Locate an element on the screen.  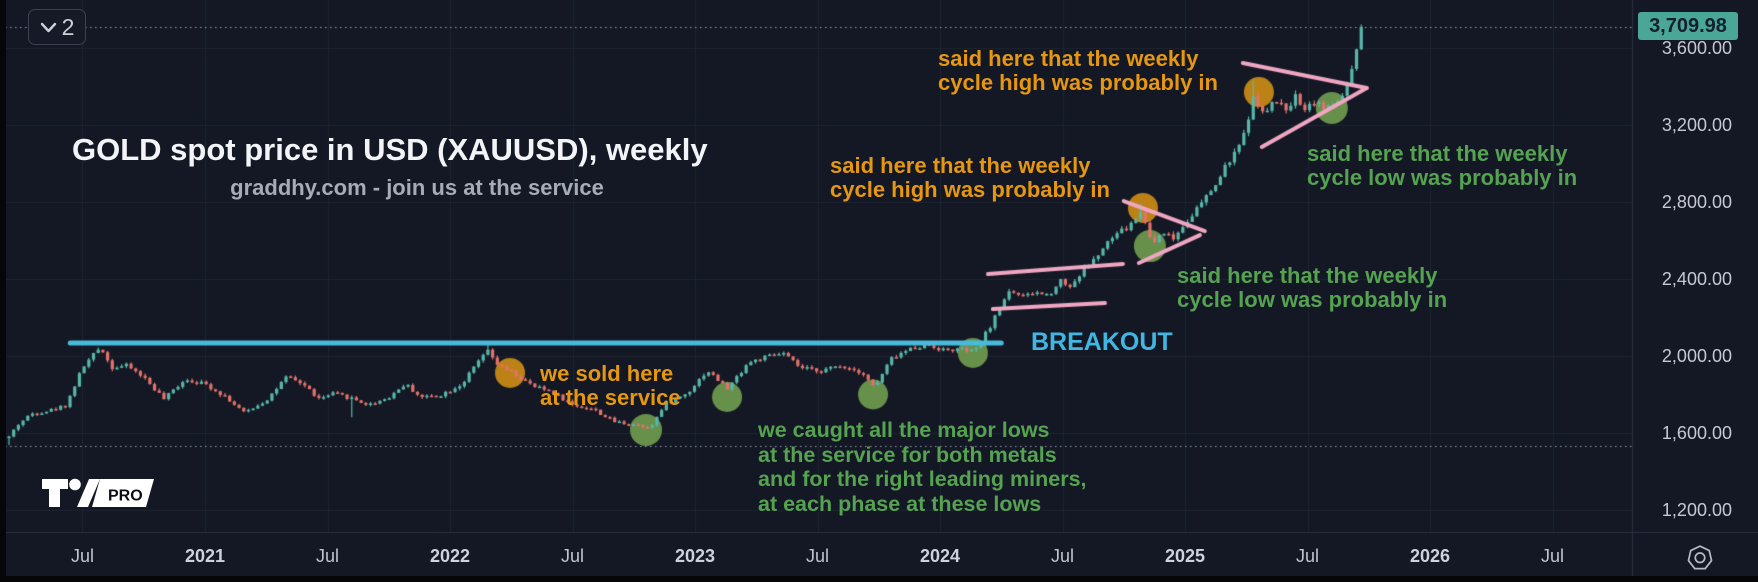
price-tick-label: 1,600.00 is located at coordinates (1696, 433).